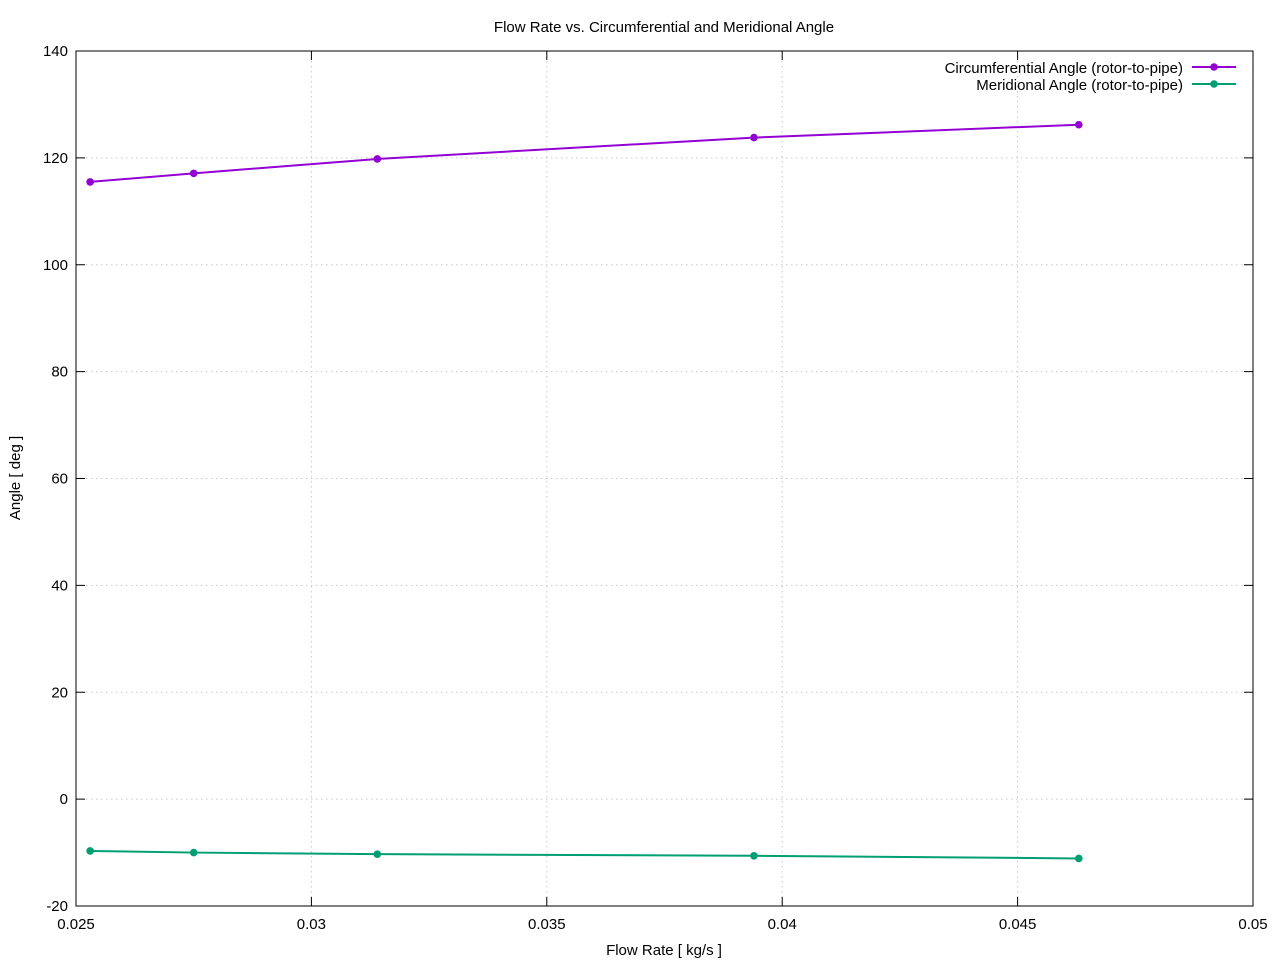 The image size is (1280, 960). I want to click on y-axis-title: Angle [ deg ], so click(15, 478).